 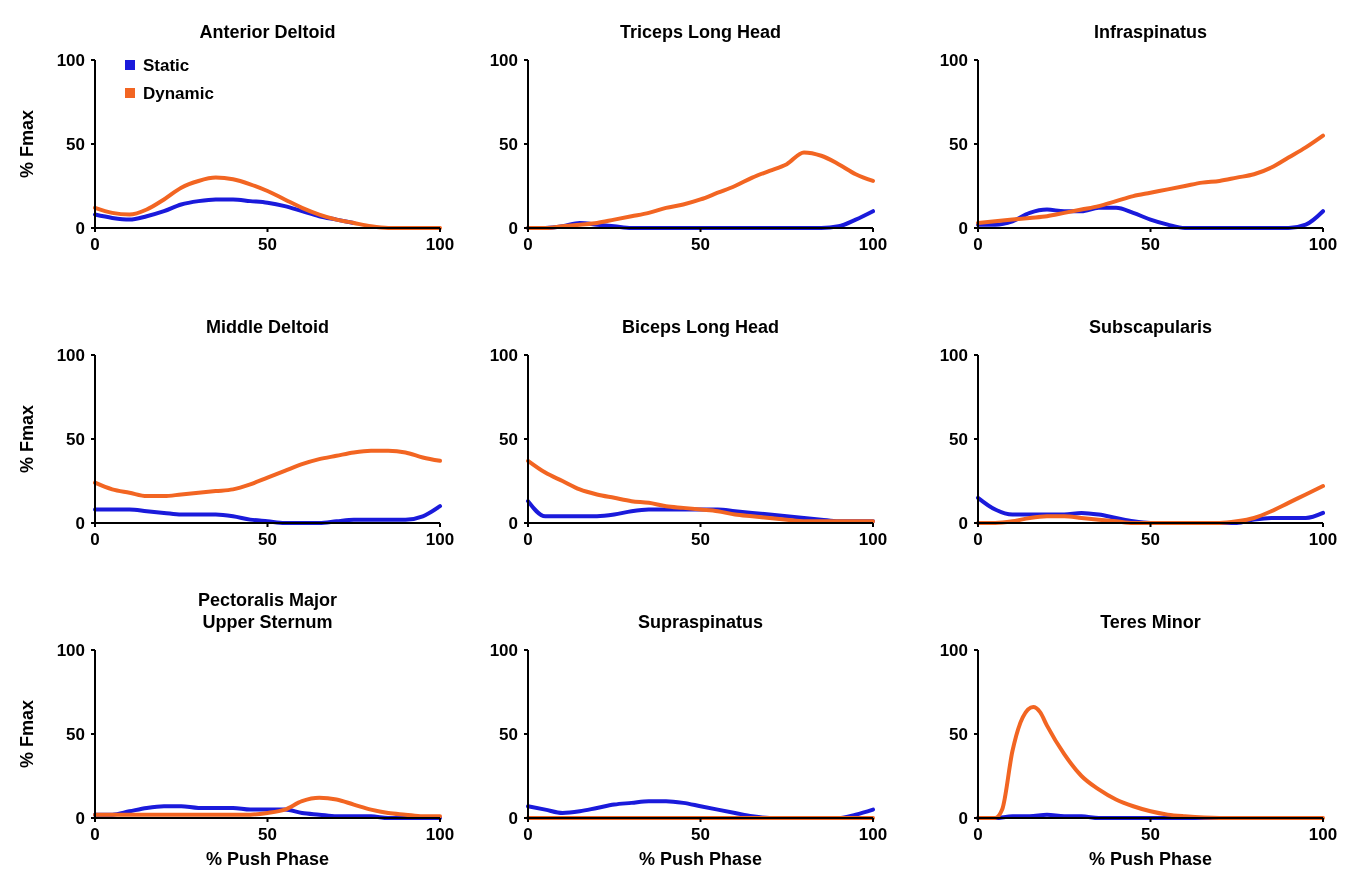 I want to click on legend-label: Dynamic, so click(x=178, y=93).